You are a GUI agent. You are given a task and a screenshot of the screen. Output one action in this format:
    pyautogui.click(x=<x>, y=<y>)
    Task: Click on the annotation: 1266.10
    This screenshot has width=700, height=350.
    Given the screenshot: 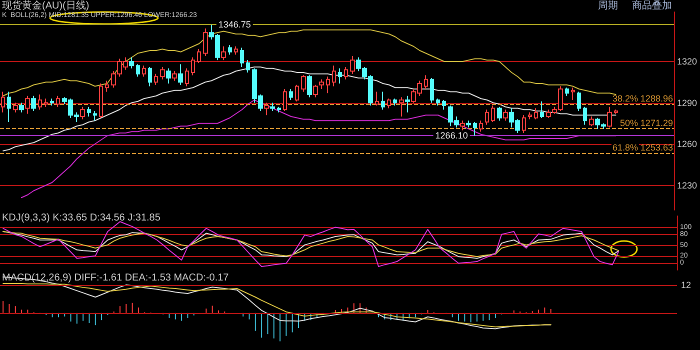 What is the action you would take?
    pyautogui.click(x=451, y=135)
    